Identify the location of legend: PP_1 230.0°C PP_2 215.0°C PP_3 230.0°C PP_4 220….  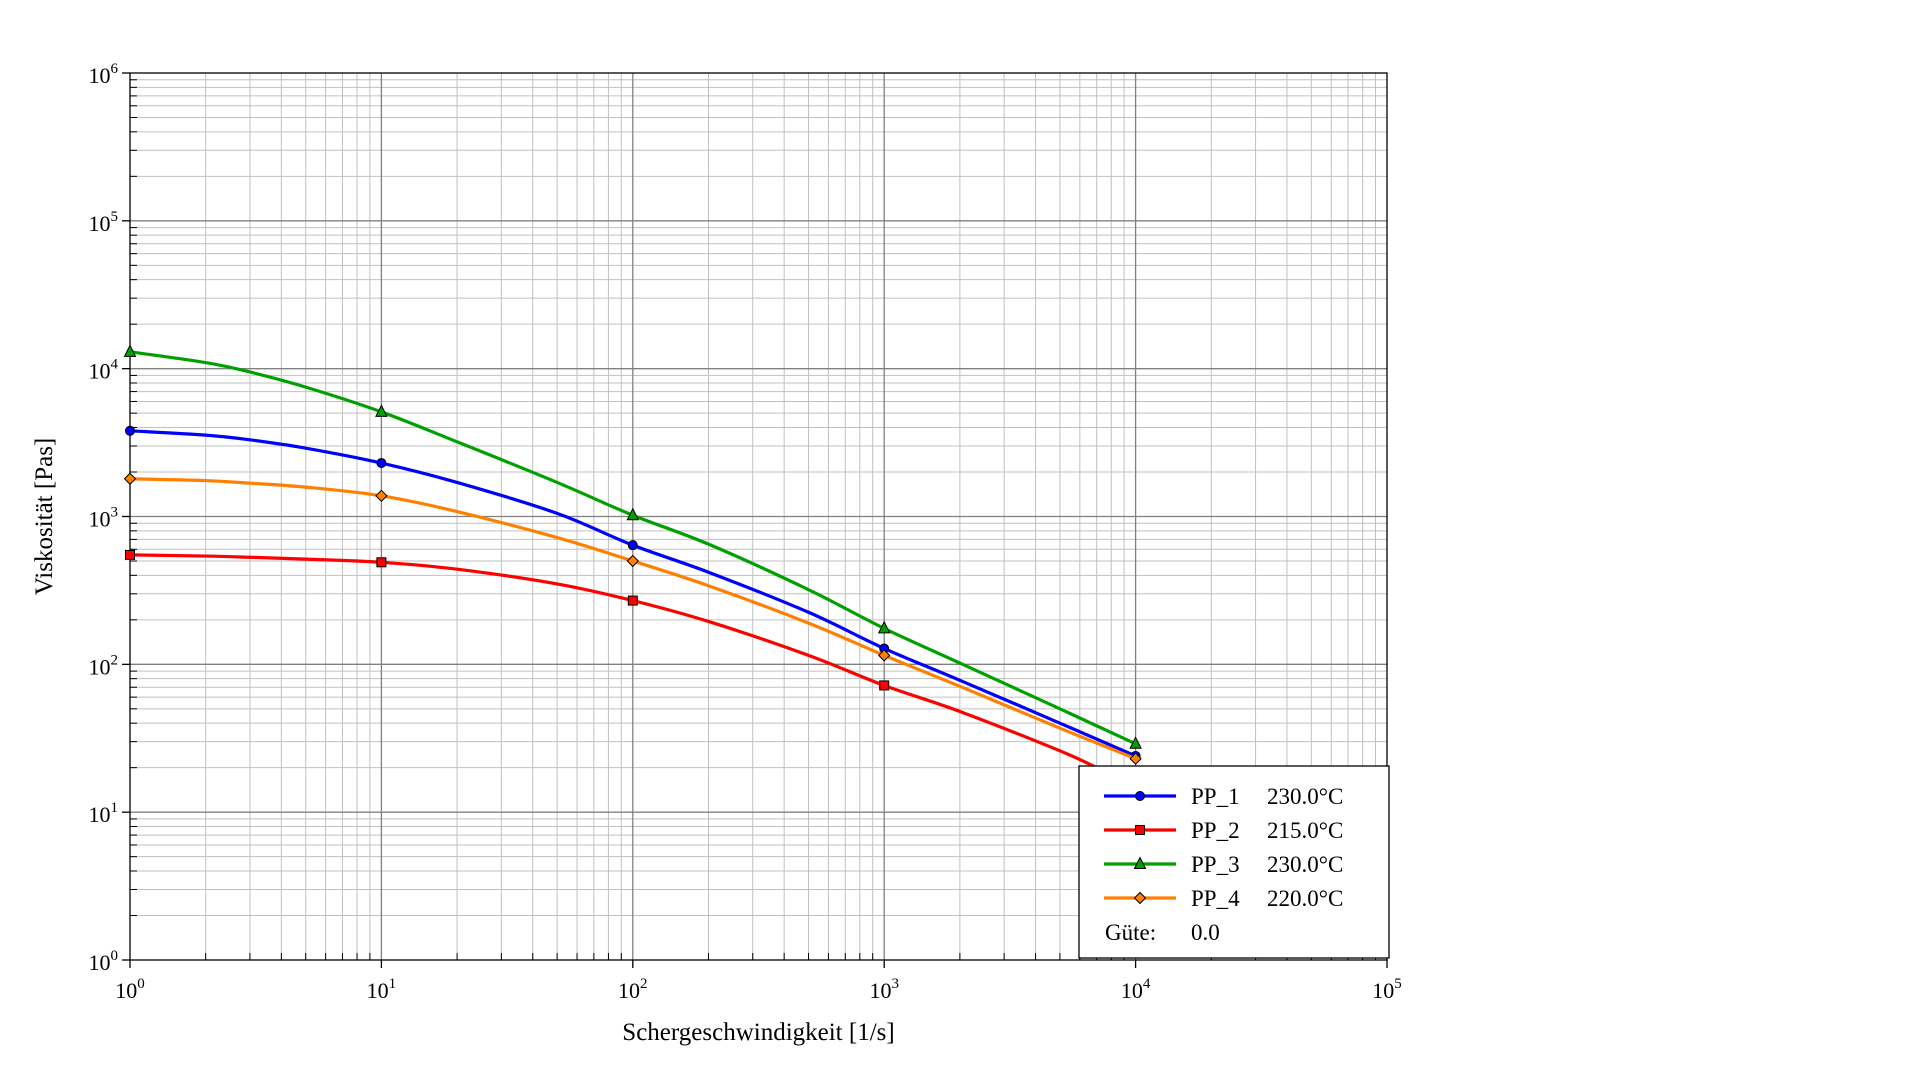
(1234, 862).